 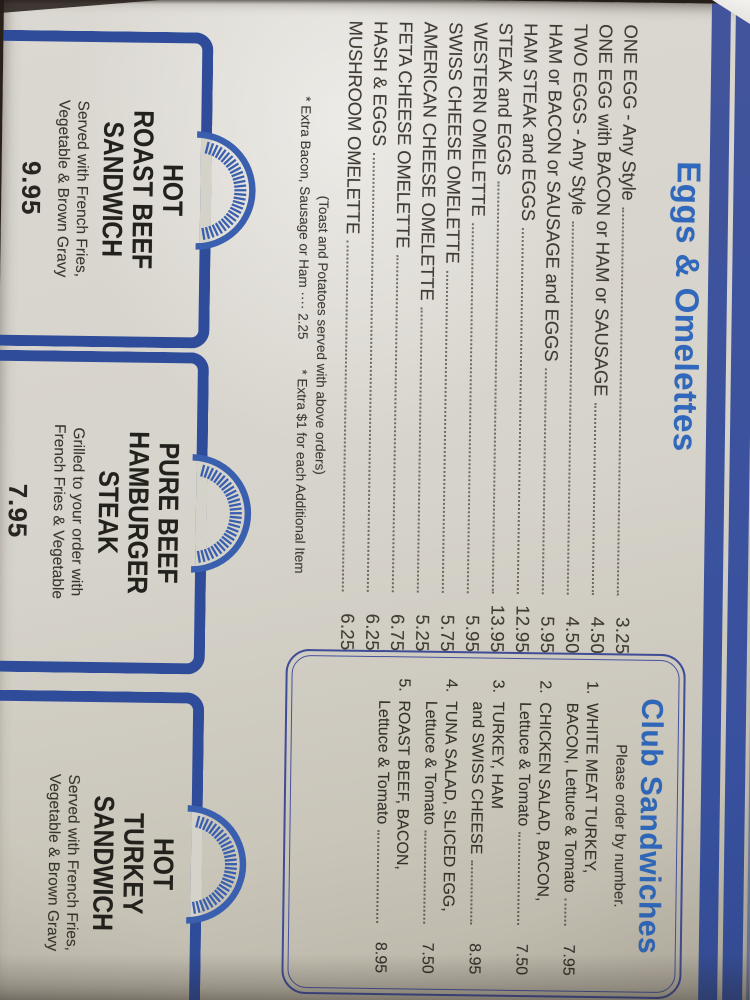 What do you see at coordinates (397, 632) in the screenshot?
I see `menu-item-price: 6.75` at bounding box center [397, 632].